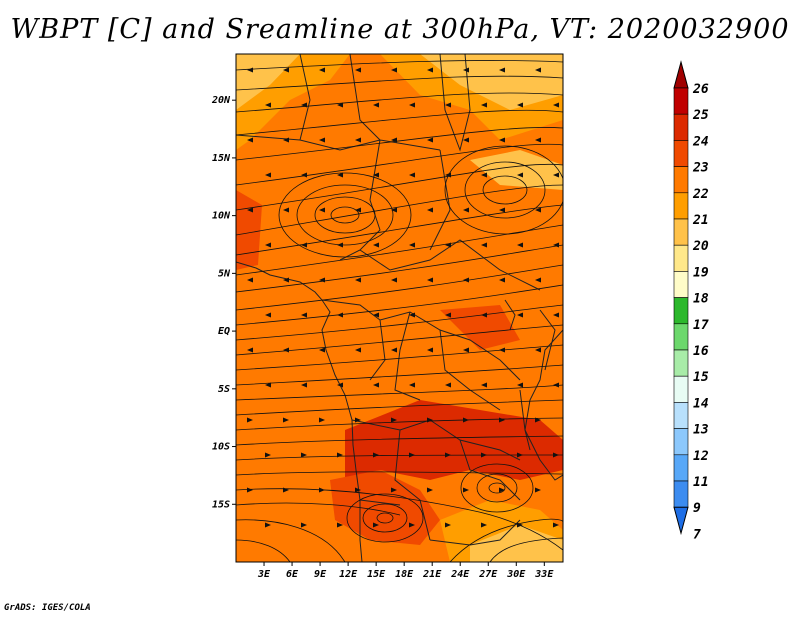 The image size is (800, 618). I want to click on lon-tick-label: 21E, so click(432, 574).